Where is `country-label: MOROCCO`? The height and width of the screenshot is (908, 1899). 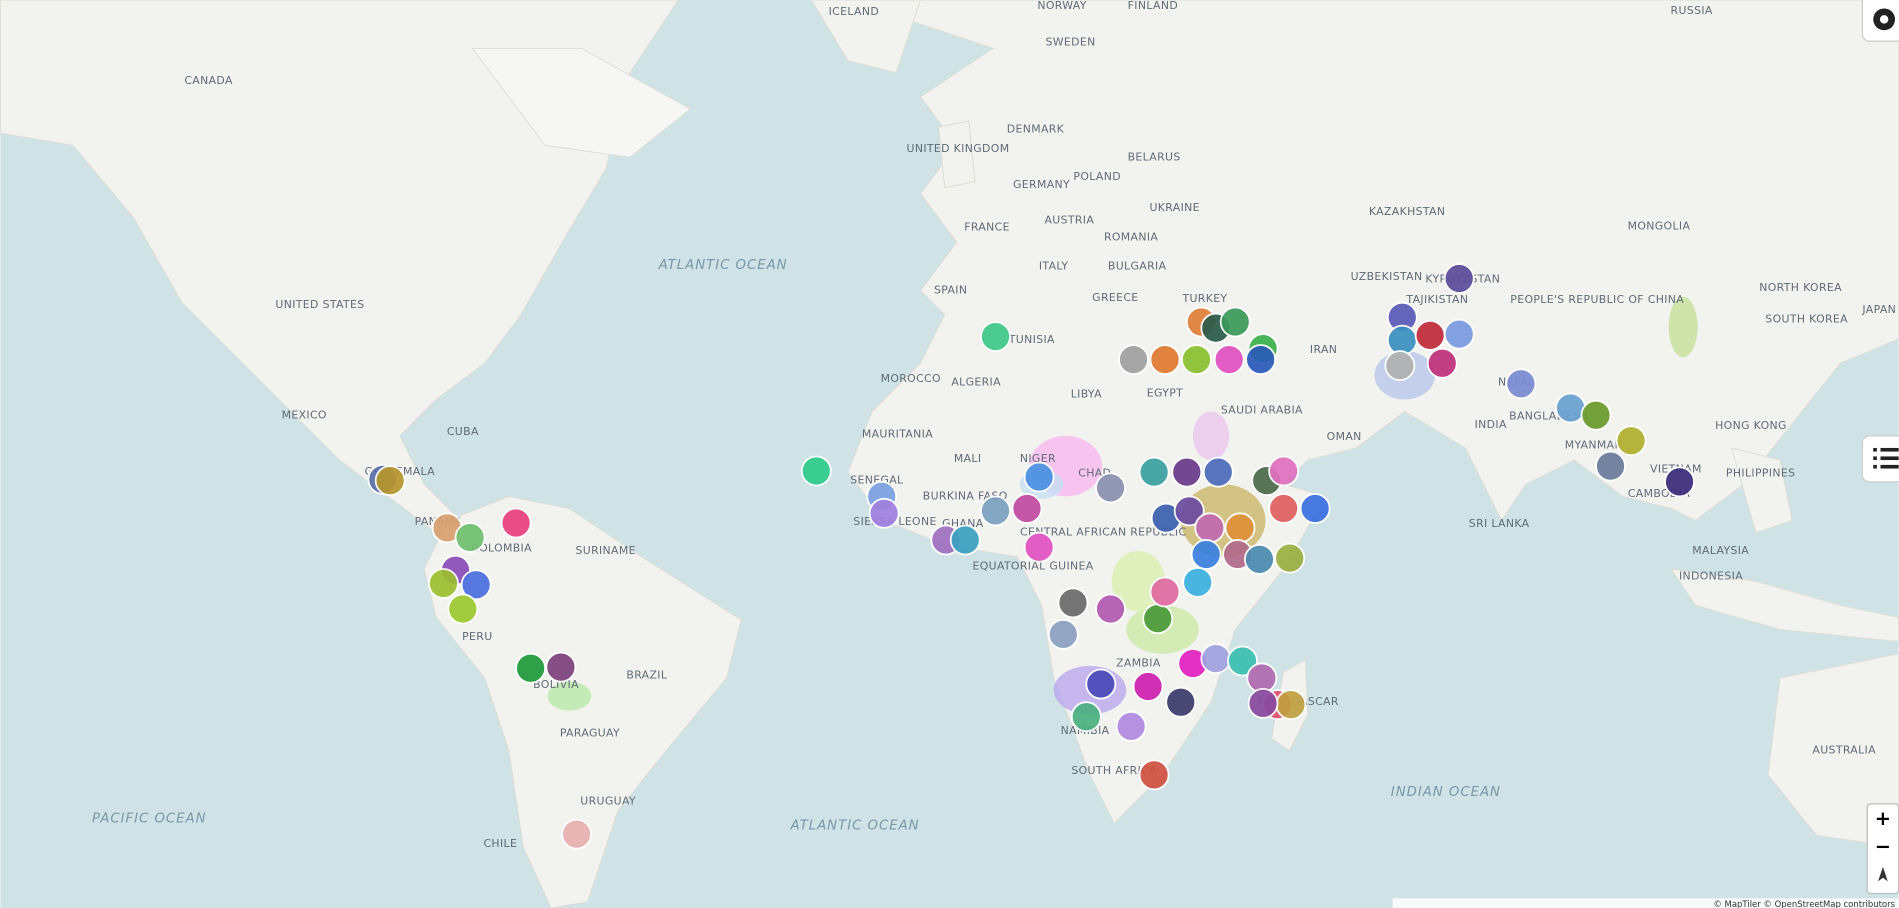 country-label: MOROCCO is located at coordinates (911, 378).